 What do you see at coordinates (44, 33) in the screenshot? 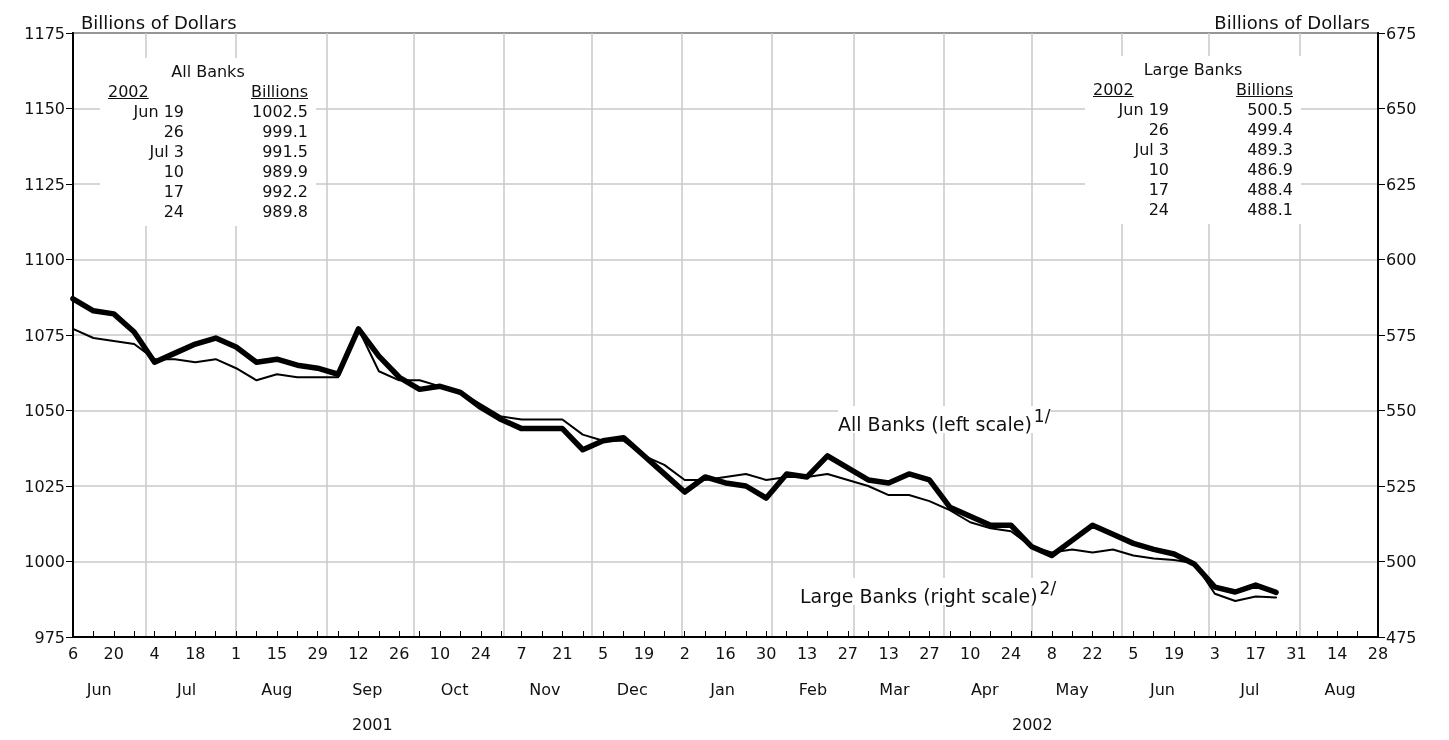
I see `y-tick-label: 1175` at bounding box center [44, 33].